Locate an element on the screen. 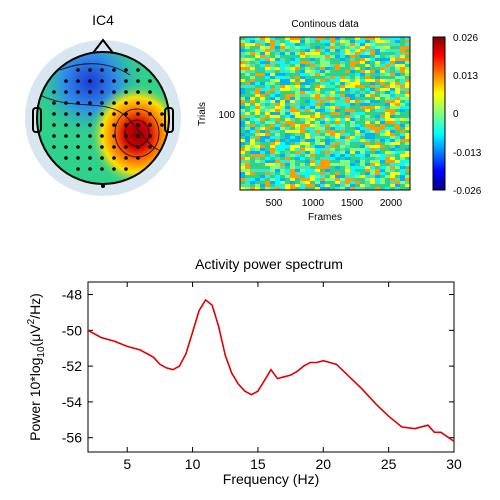 This screenshot has height=500, width=500. topomap-title: IC4 is located at coordinates (103, 20).